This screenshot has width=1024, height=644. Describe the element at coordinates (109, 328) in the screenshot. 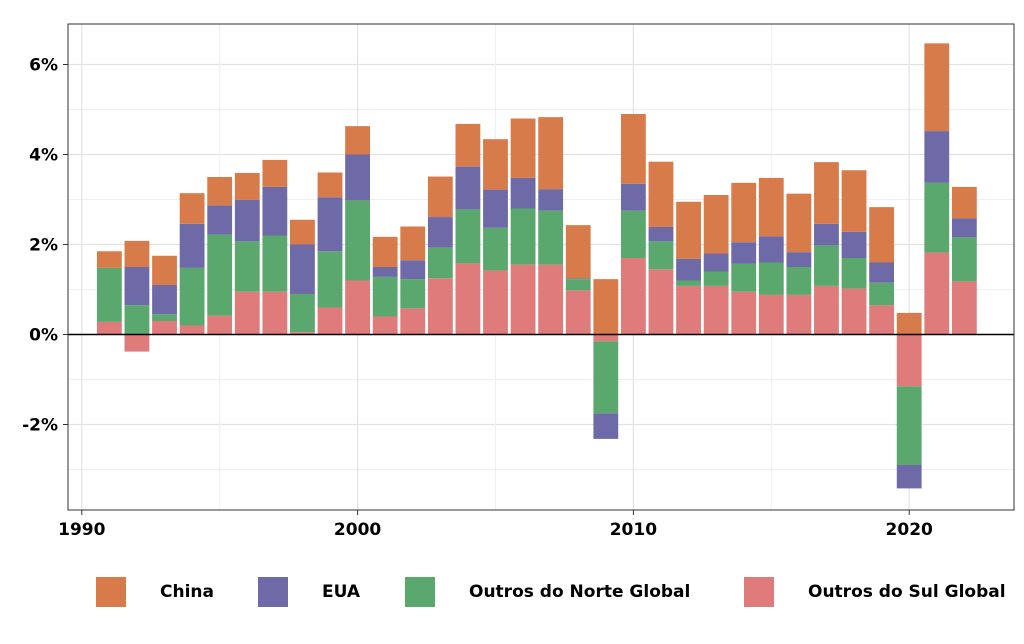

I see `bar-outros-do-sul-global-1991` at that location.